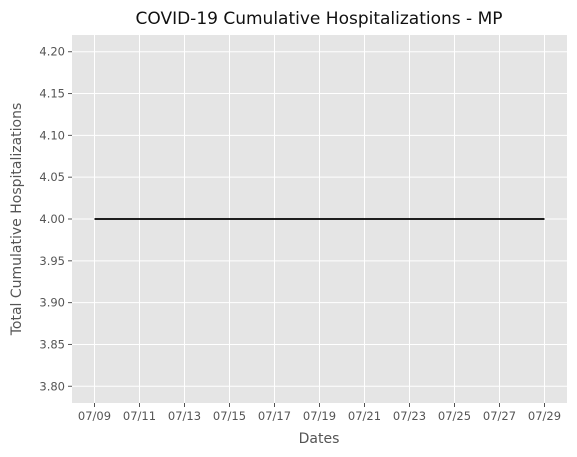 This screenshot has height=457, width=577. I want to click on x-tick-label: 07/19, so click(319, 416).